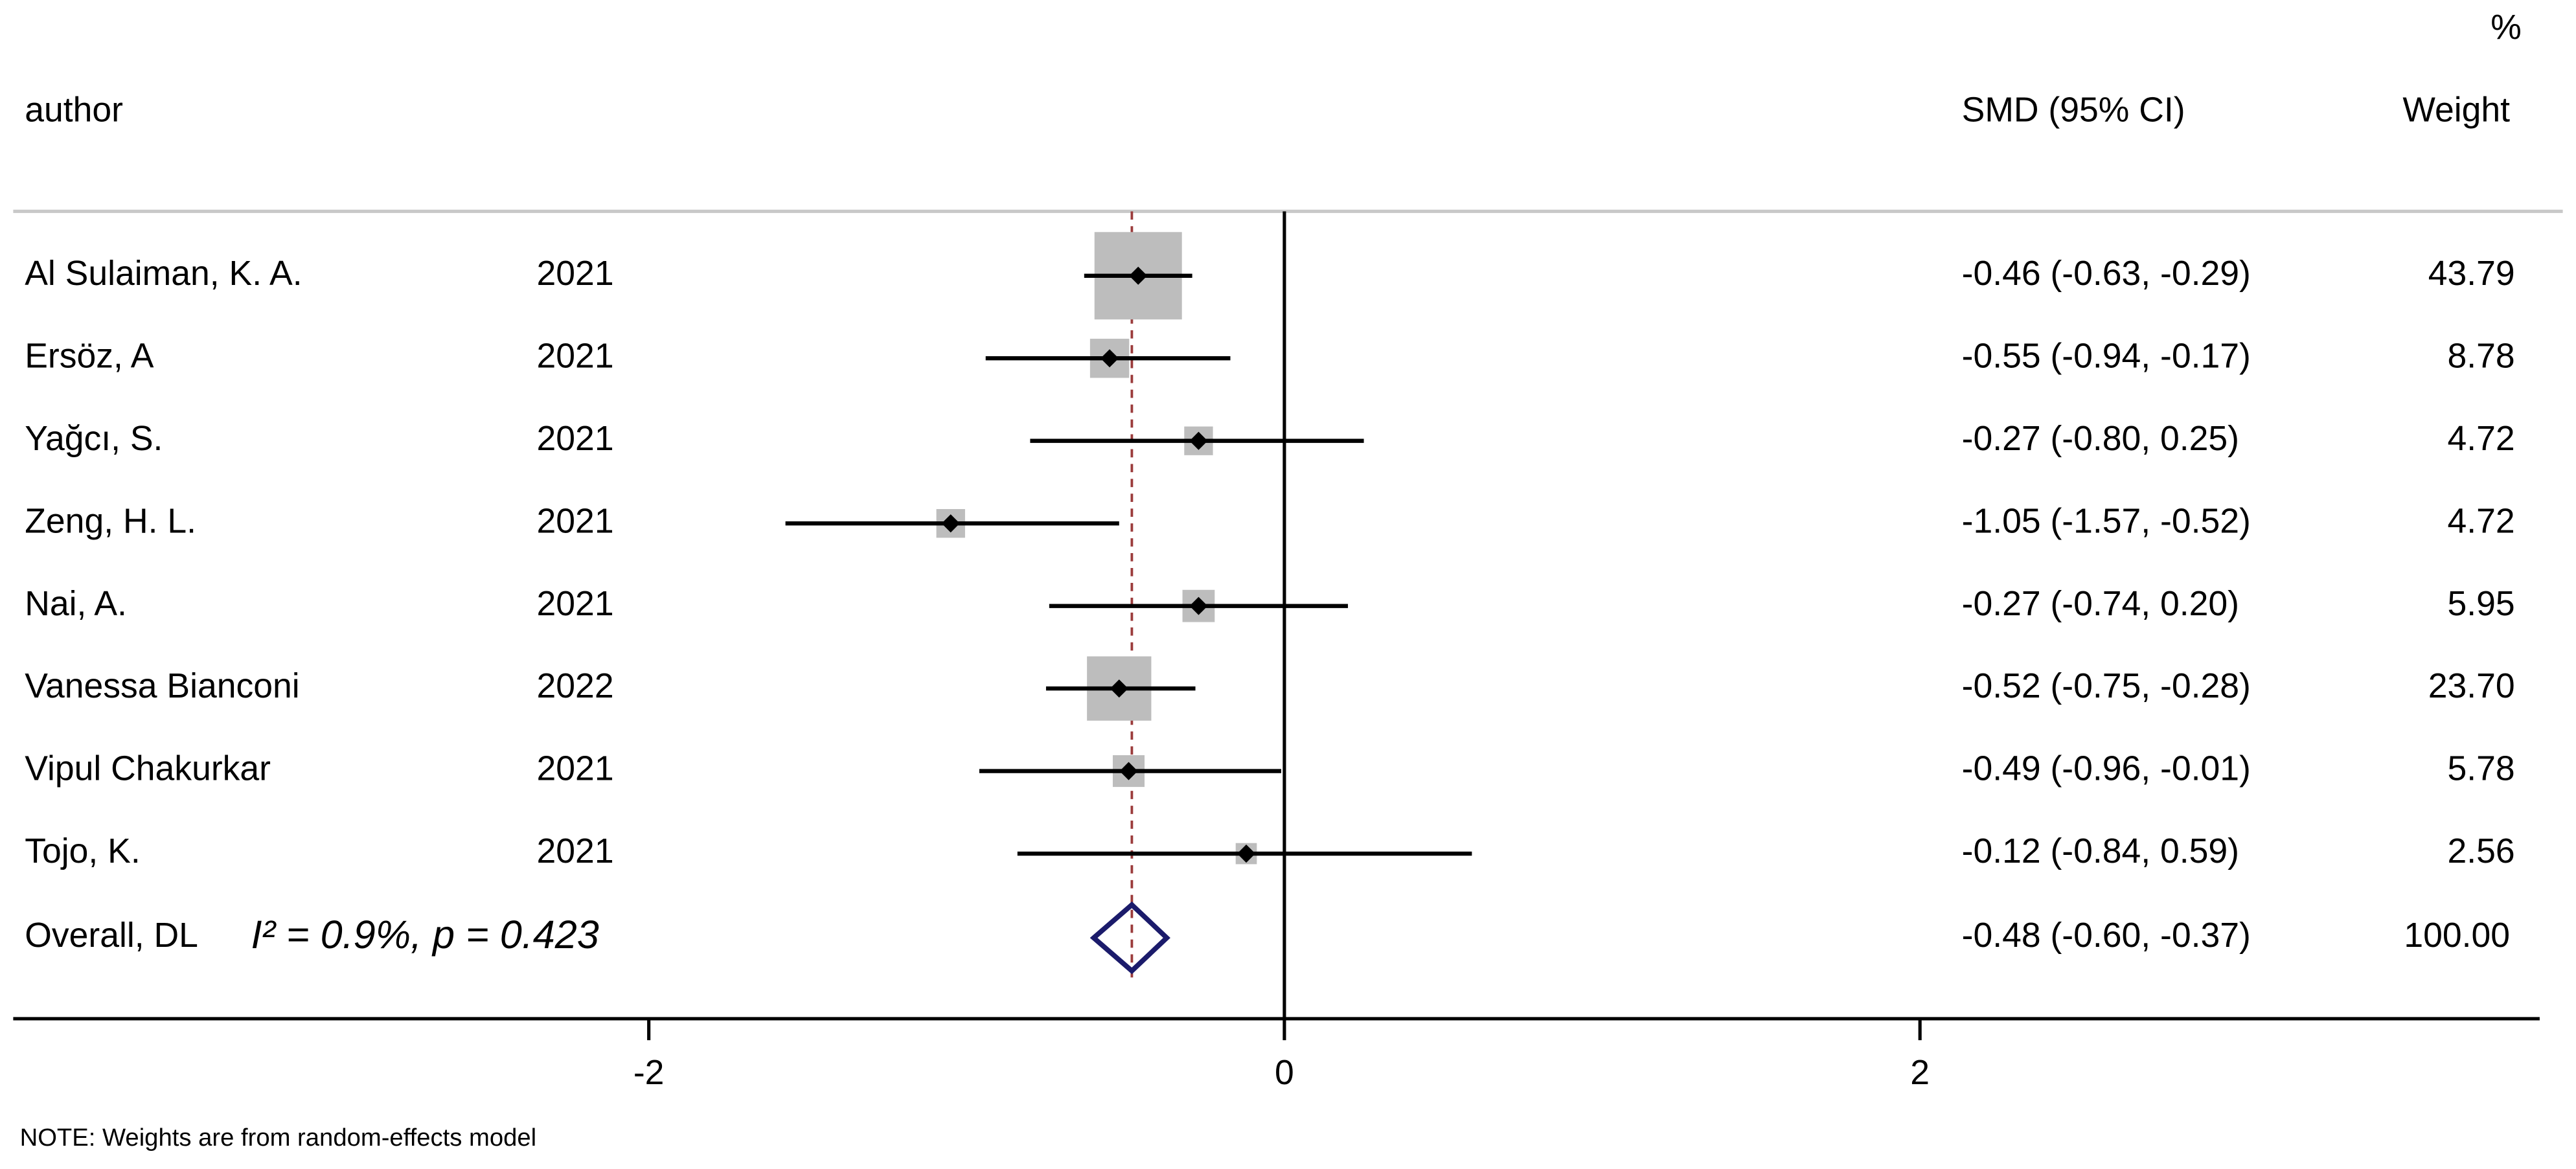 The height and width of the screenshot is (1169, 2576). I want to click on ci-label: -0.49 (-0.96, -0.01), so click(2106, 769).